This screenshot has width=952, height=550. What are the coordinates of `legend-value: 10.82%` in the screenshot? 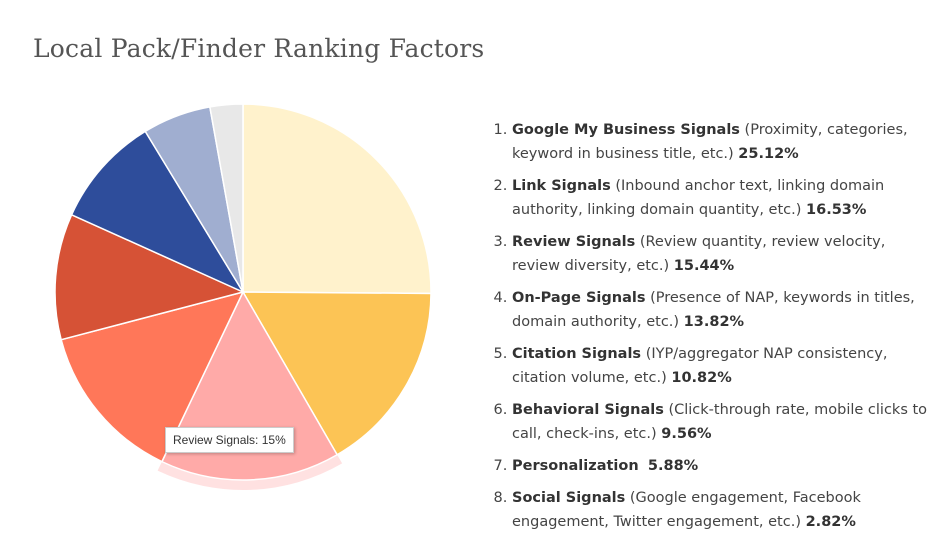 It's located at (701, 378).